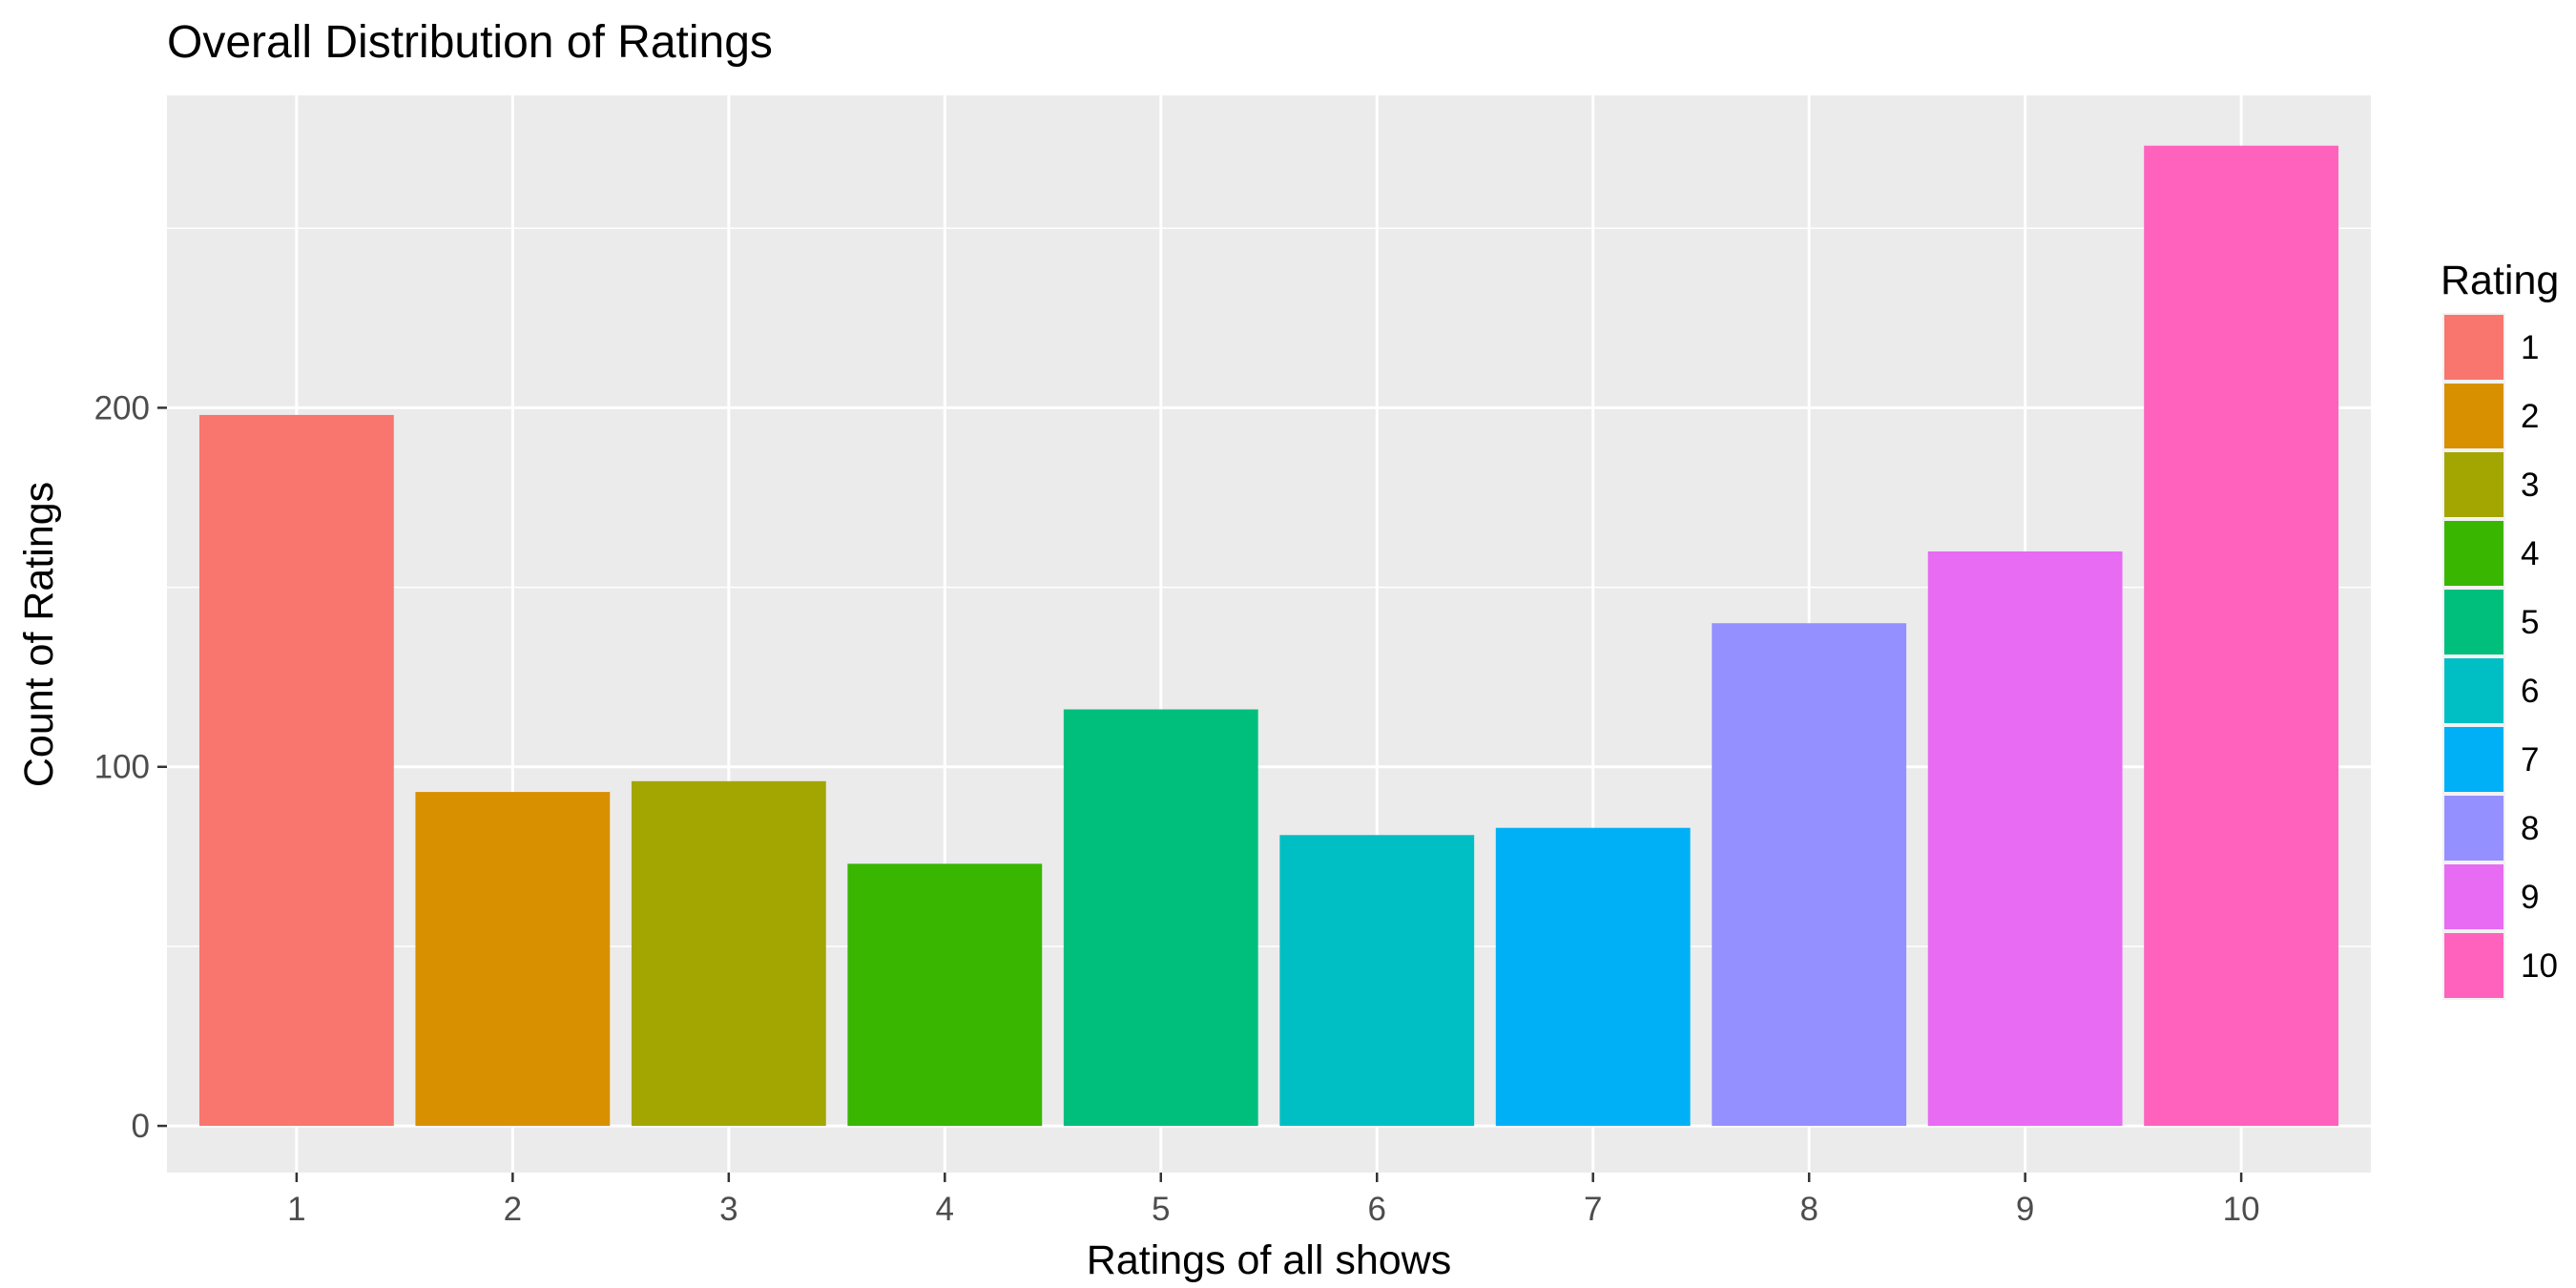 The width and height of the screenshot is (2576, 1288). I want to click on legend-label: 5, so click(2530, 622).